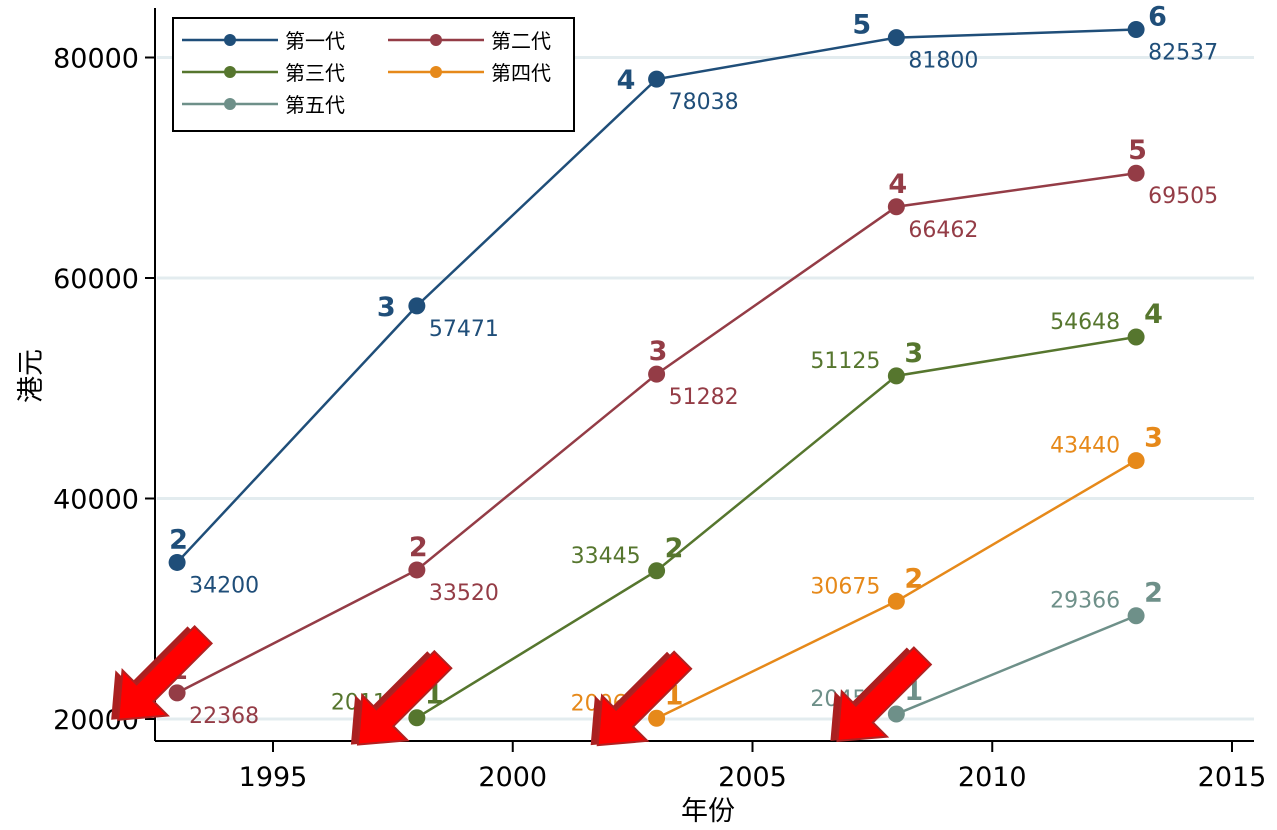  What do you see at coordinates (992, 777) in the screenshot?
I see `x-tick-label: 2010` at bounding box center [992, 777].